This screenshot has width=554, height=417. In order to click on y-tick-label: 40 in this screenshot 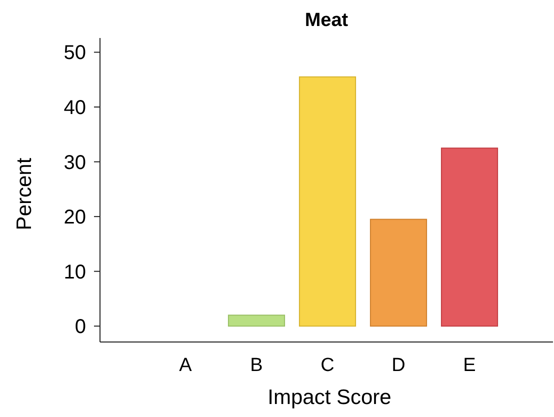, I will do `click(75, 108)`.